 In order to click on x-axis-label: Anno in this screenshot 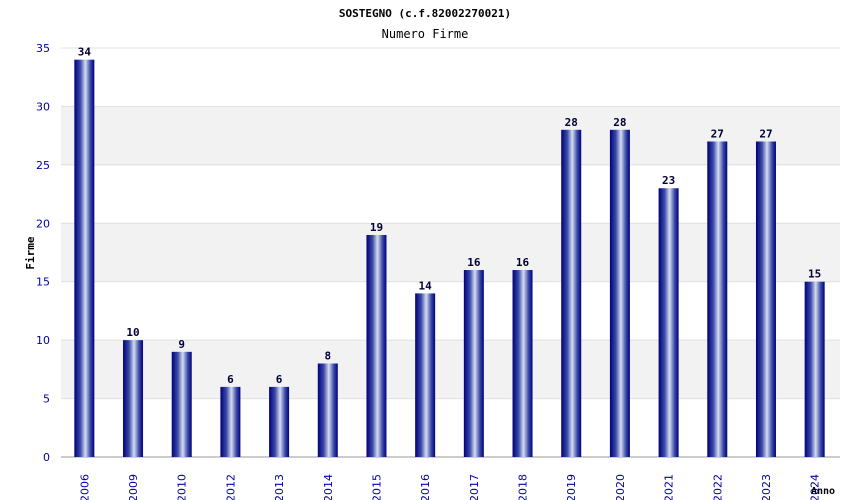, I will do `click(823, 491)`.